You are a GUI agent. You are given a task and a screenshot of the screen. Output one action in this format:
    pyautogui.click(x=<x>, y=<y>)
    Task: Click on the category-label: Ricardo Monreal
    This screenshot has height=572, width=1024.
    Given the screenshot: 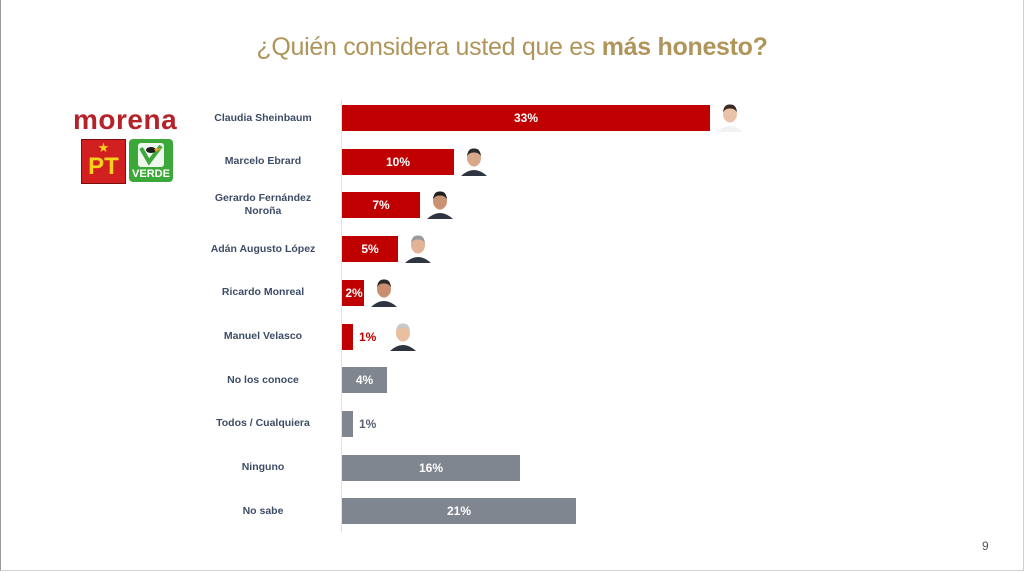 What is the action you would take?
    pyautogui.click(x=263, y=292)
    